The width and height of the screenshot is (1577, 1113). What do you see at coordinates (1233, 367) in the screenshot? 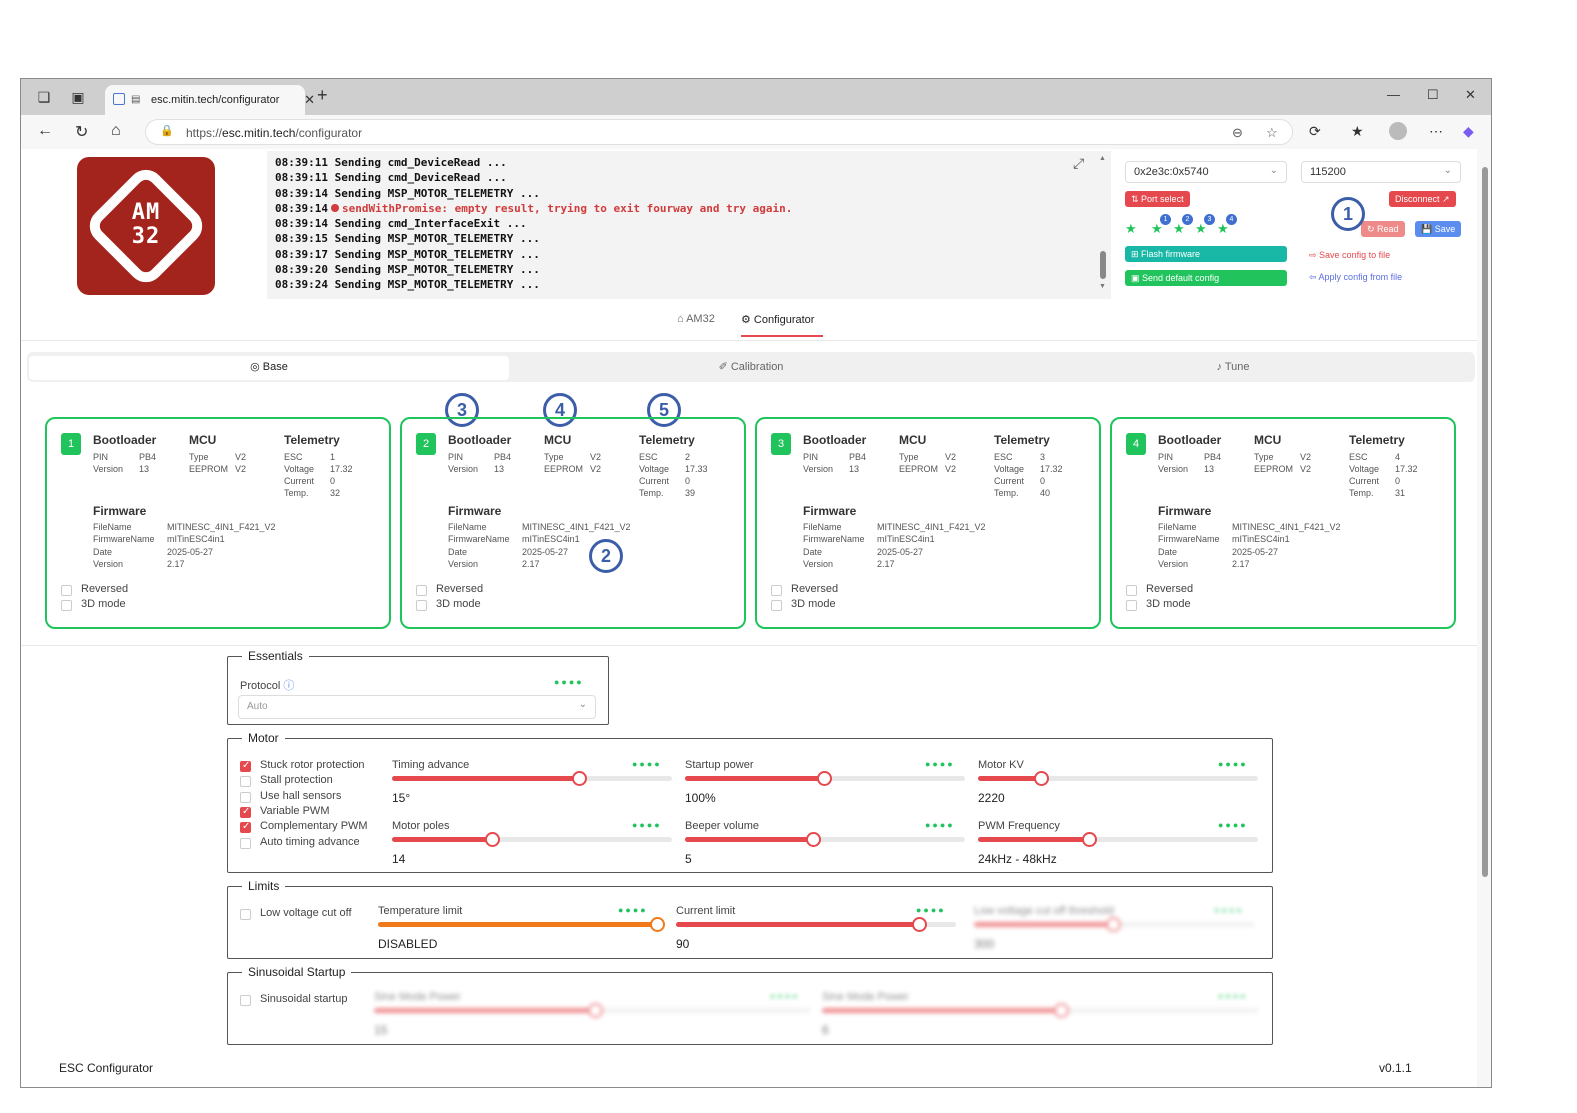
I see `tab-tune: ♪ Tune` at bounding box center [1233, 367].